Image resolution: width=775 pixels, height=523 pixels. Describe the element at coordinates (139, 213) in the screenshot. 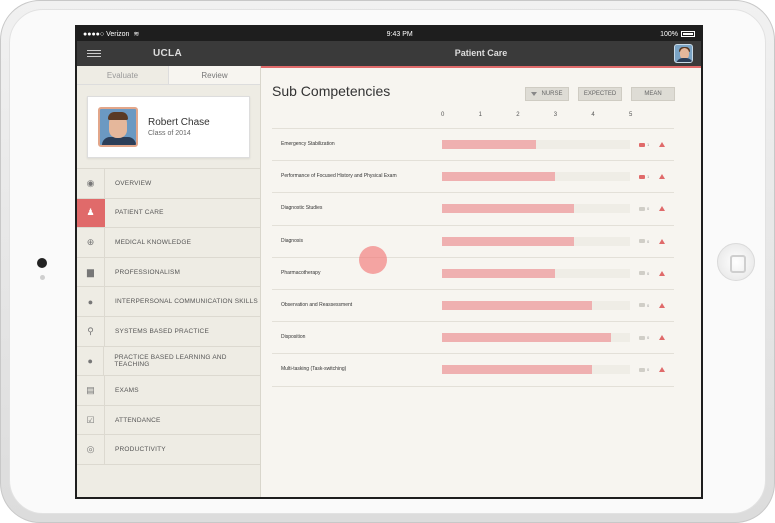

I see `sidebar-item-label: PATIENT CARE` at that location.